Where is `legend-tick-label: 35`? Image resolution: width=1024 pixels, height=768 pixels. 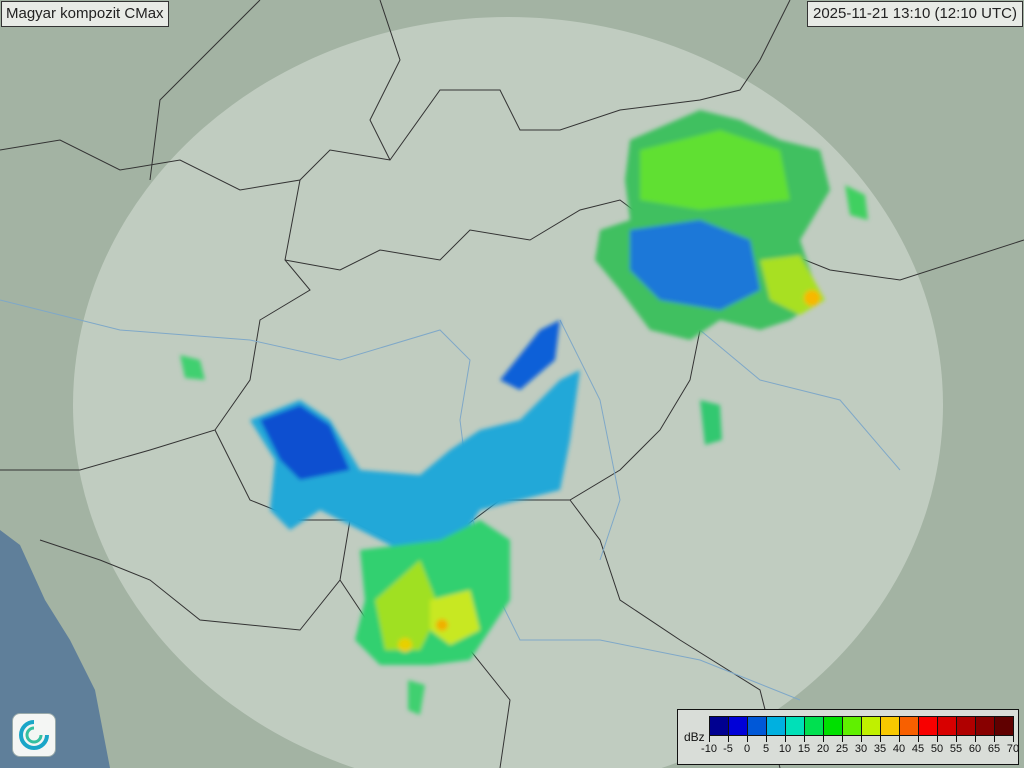
legend-tick-label: 35 is located at coordinates (880, 749).